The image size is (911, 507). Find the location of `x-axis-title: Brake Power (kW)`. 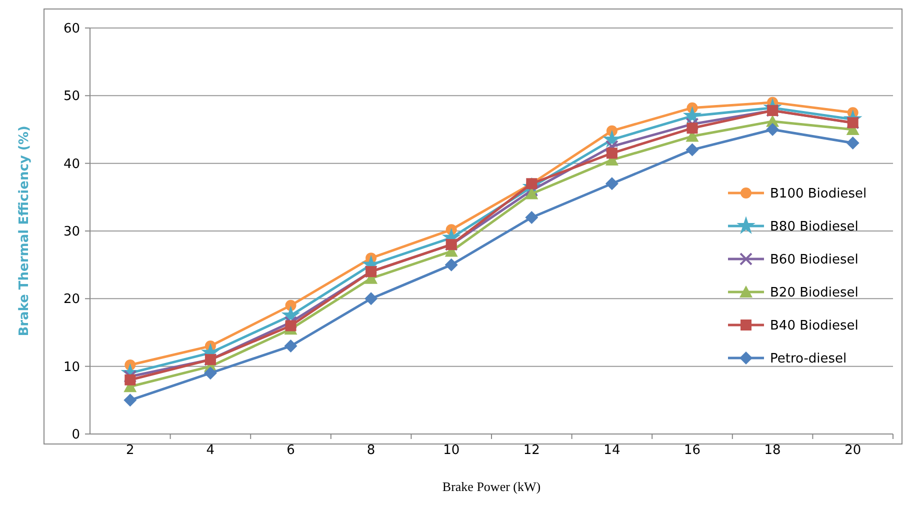

x-axis-title: Brake Power (kW) is located at coordinates (491, 486).